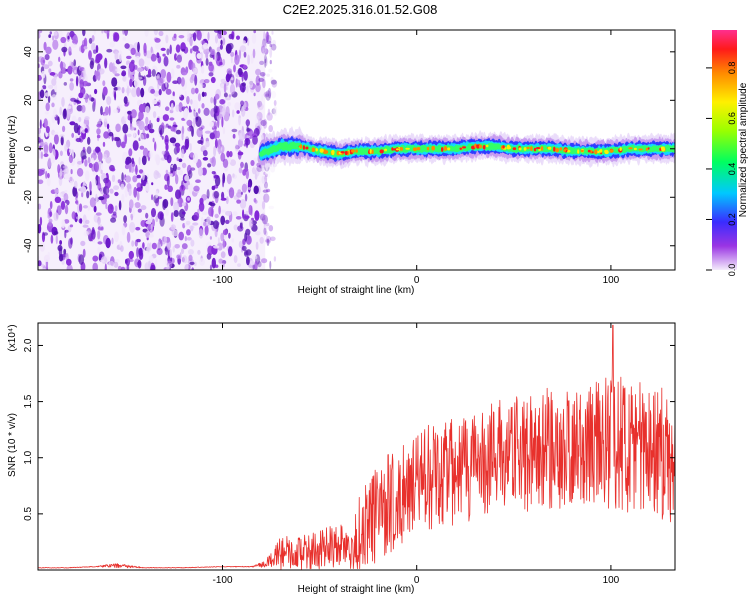 The width and height of the screenshot is (750, 600). Describe the element at coordinates (12, 445) in the screenshot. I see `snr-y-axis-label: SNR (10 * v/v)` at that location.